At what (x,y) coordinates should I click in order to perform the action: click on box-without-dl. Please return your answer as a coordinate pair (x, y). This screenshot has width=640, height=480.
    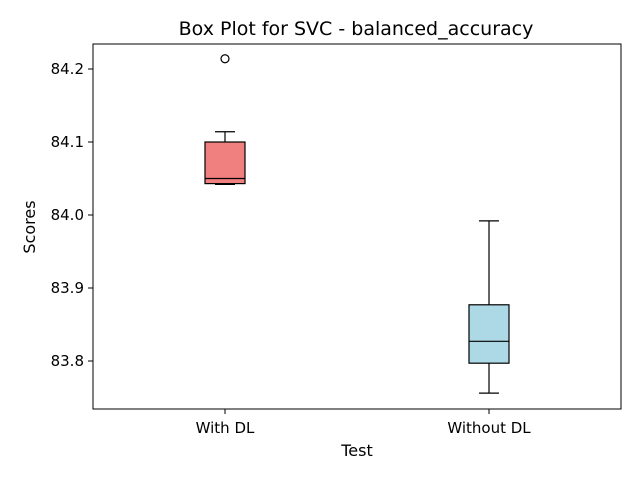
    Looking at the image, I should click on (489, 307).